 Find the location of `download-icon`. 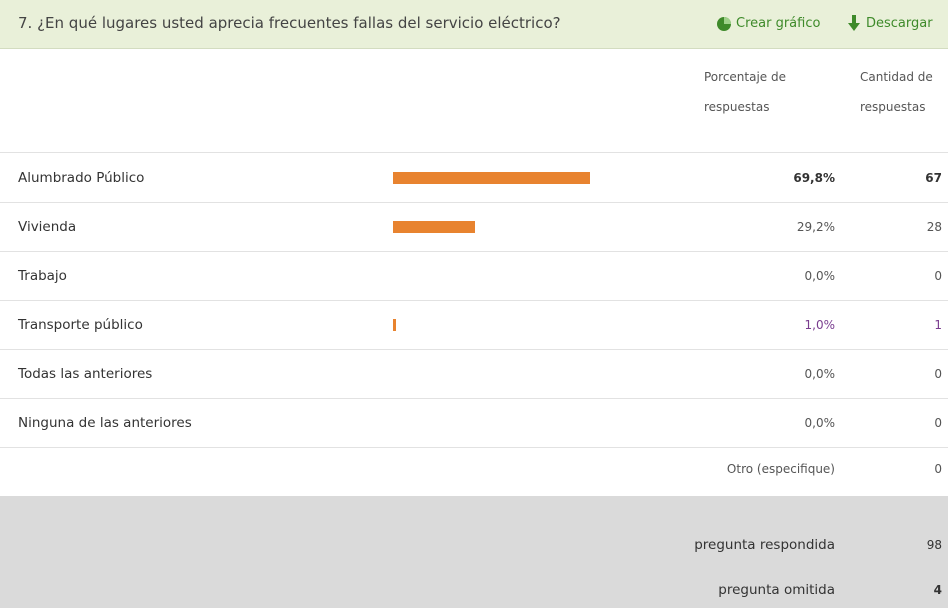

download-icon is located at coordinates (854, 23).